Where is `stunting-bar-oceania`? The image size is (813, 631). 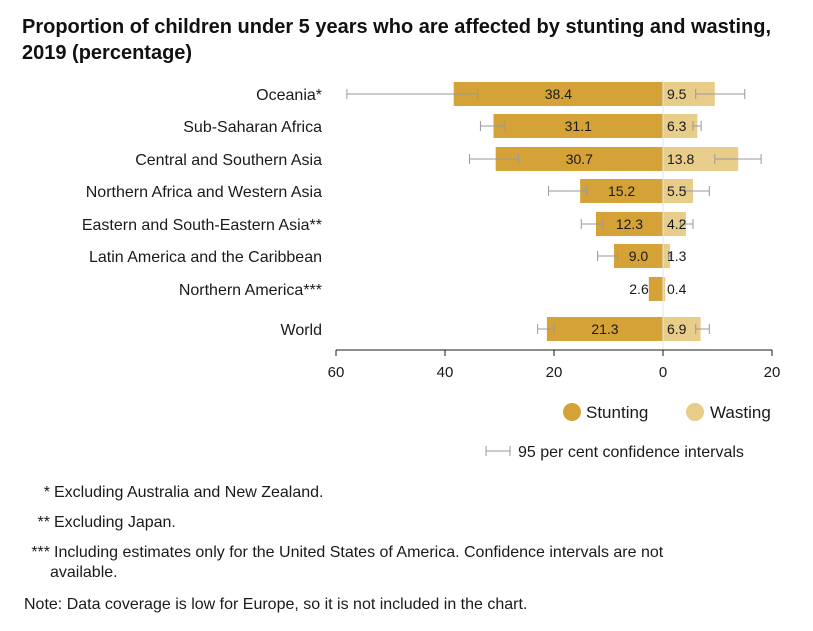 stunting-bar-oceania is located at coordinates (558, 94).